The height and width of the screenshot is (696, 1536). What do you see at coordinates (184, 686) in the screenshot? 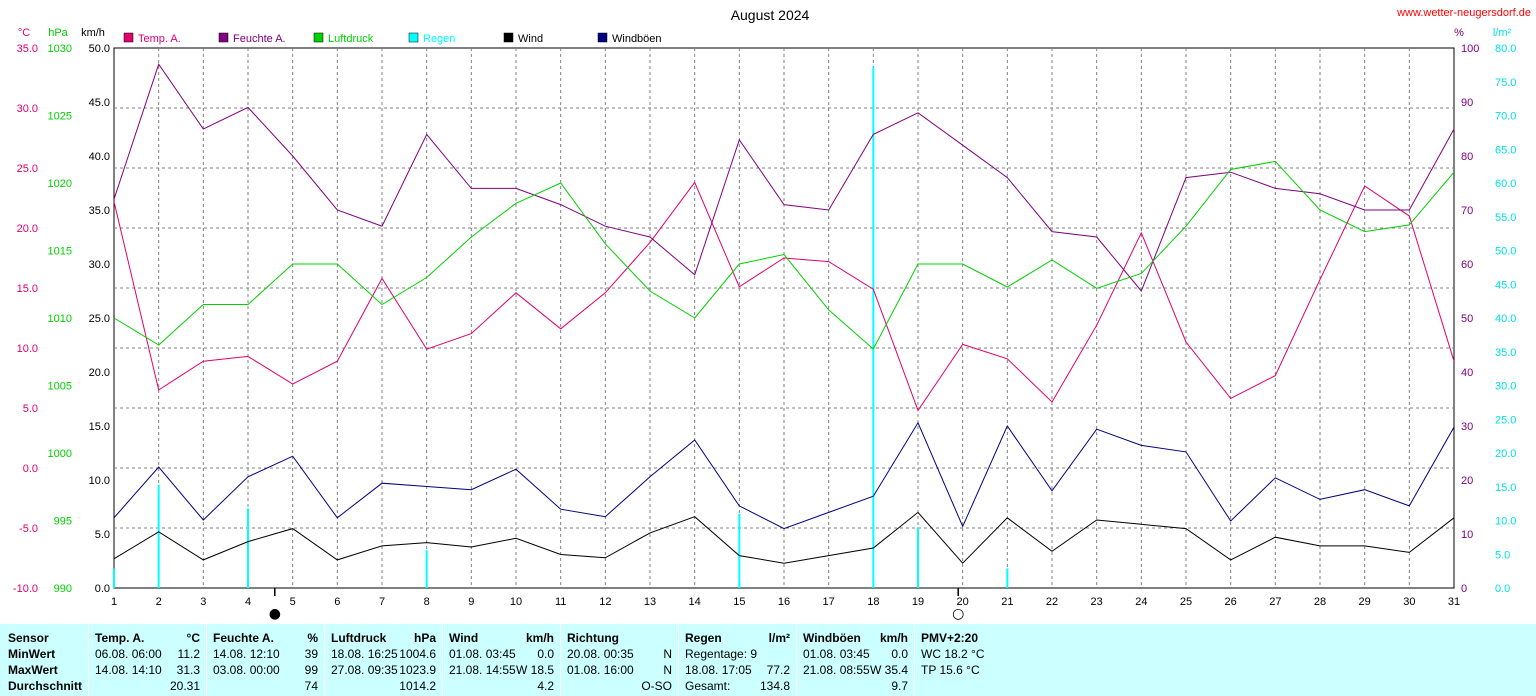
I see `temp-avg-value: 20.31` at bounding box center [184, 686].